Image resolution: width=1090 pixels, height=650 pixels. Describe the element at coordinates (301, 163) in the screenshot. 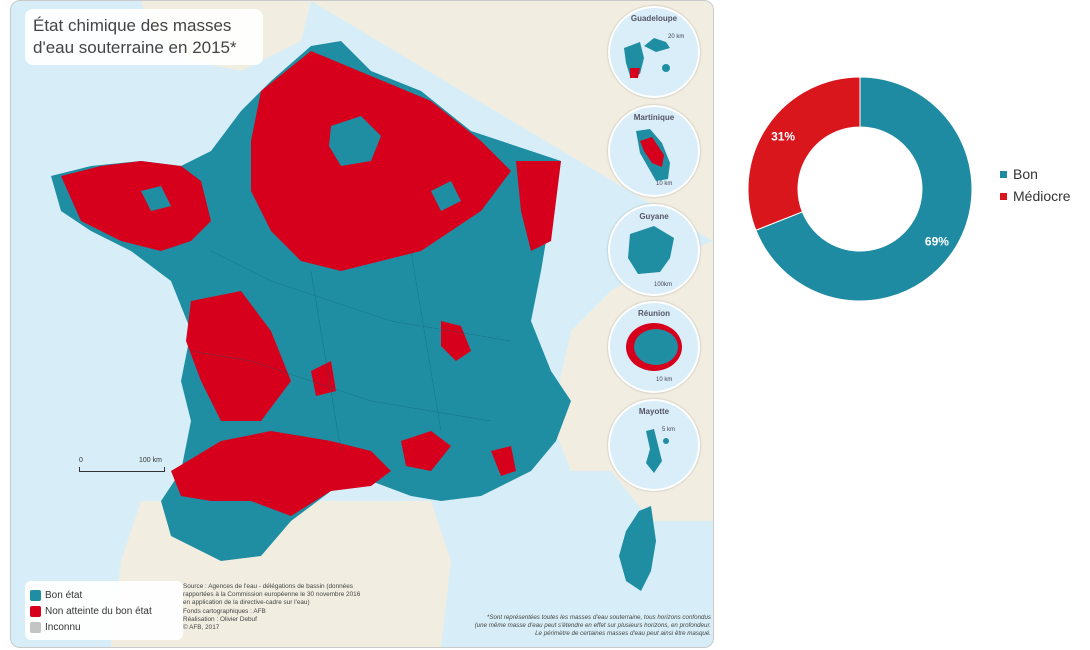

I see `bon-holes` at that location.